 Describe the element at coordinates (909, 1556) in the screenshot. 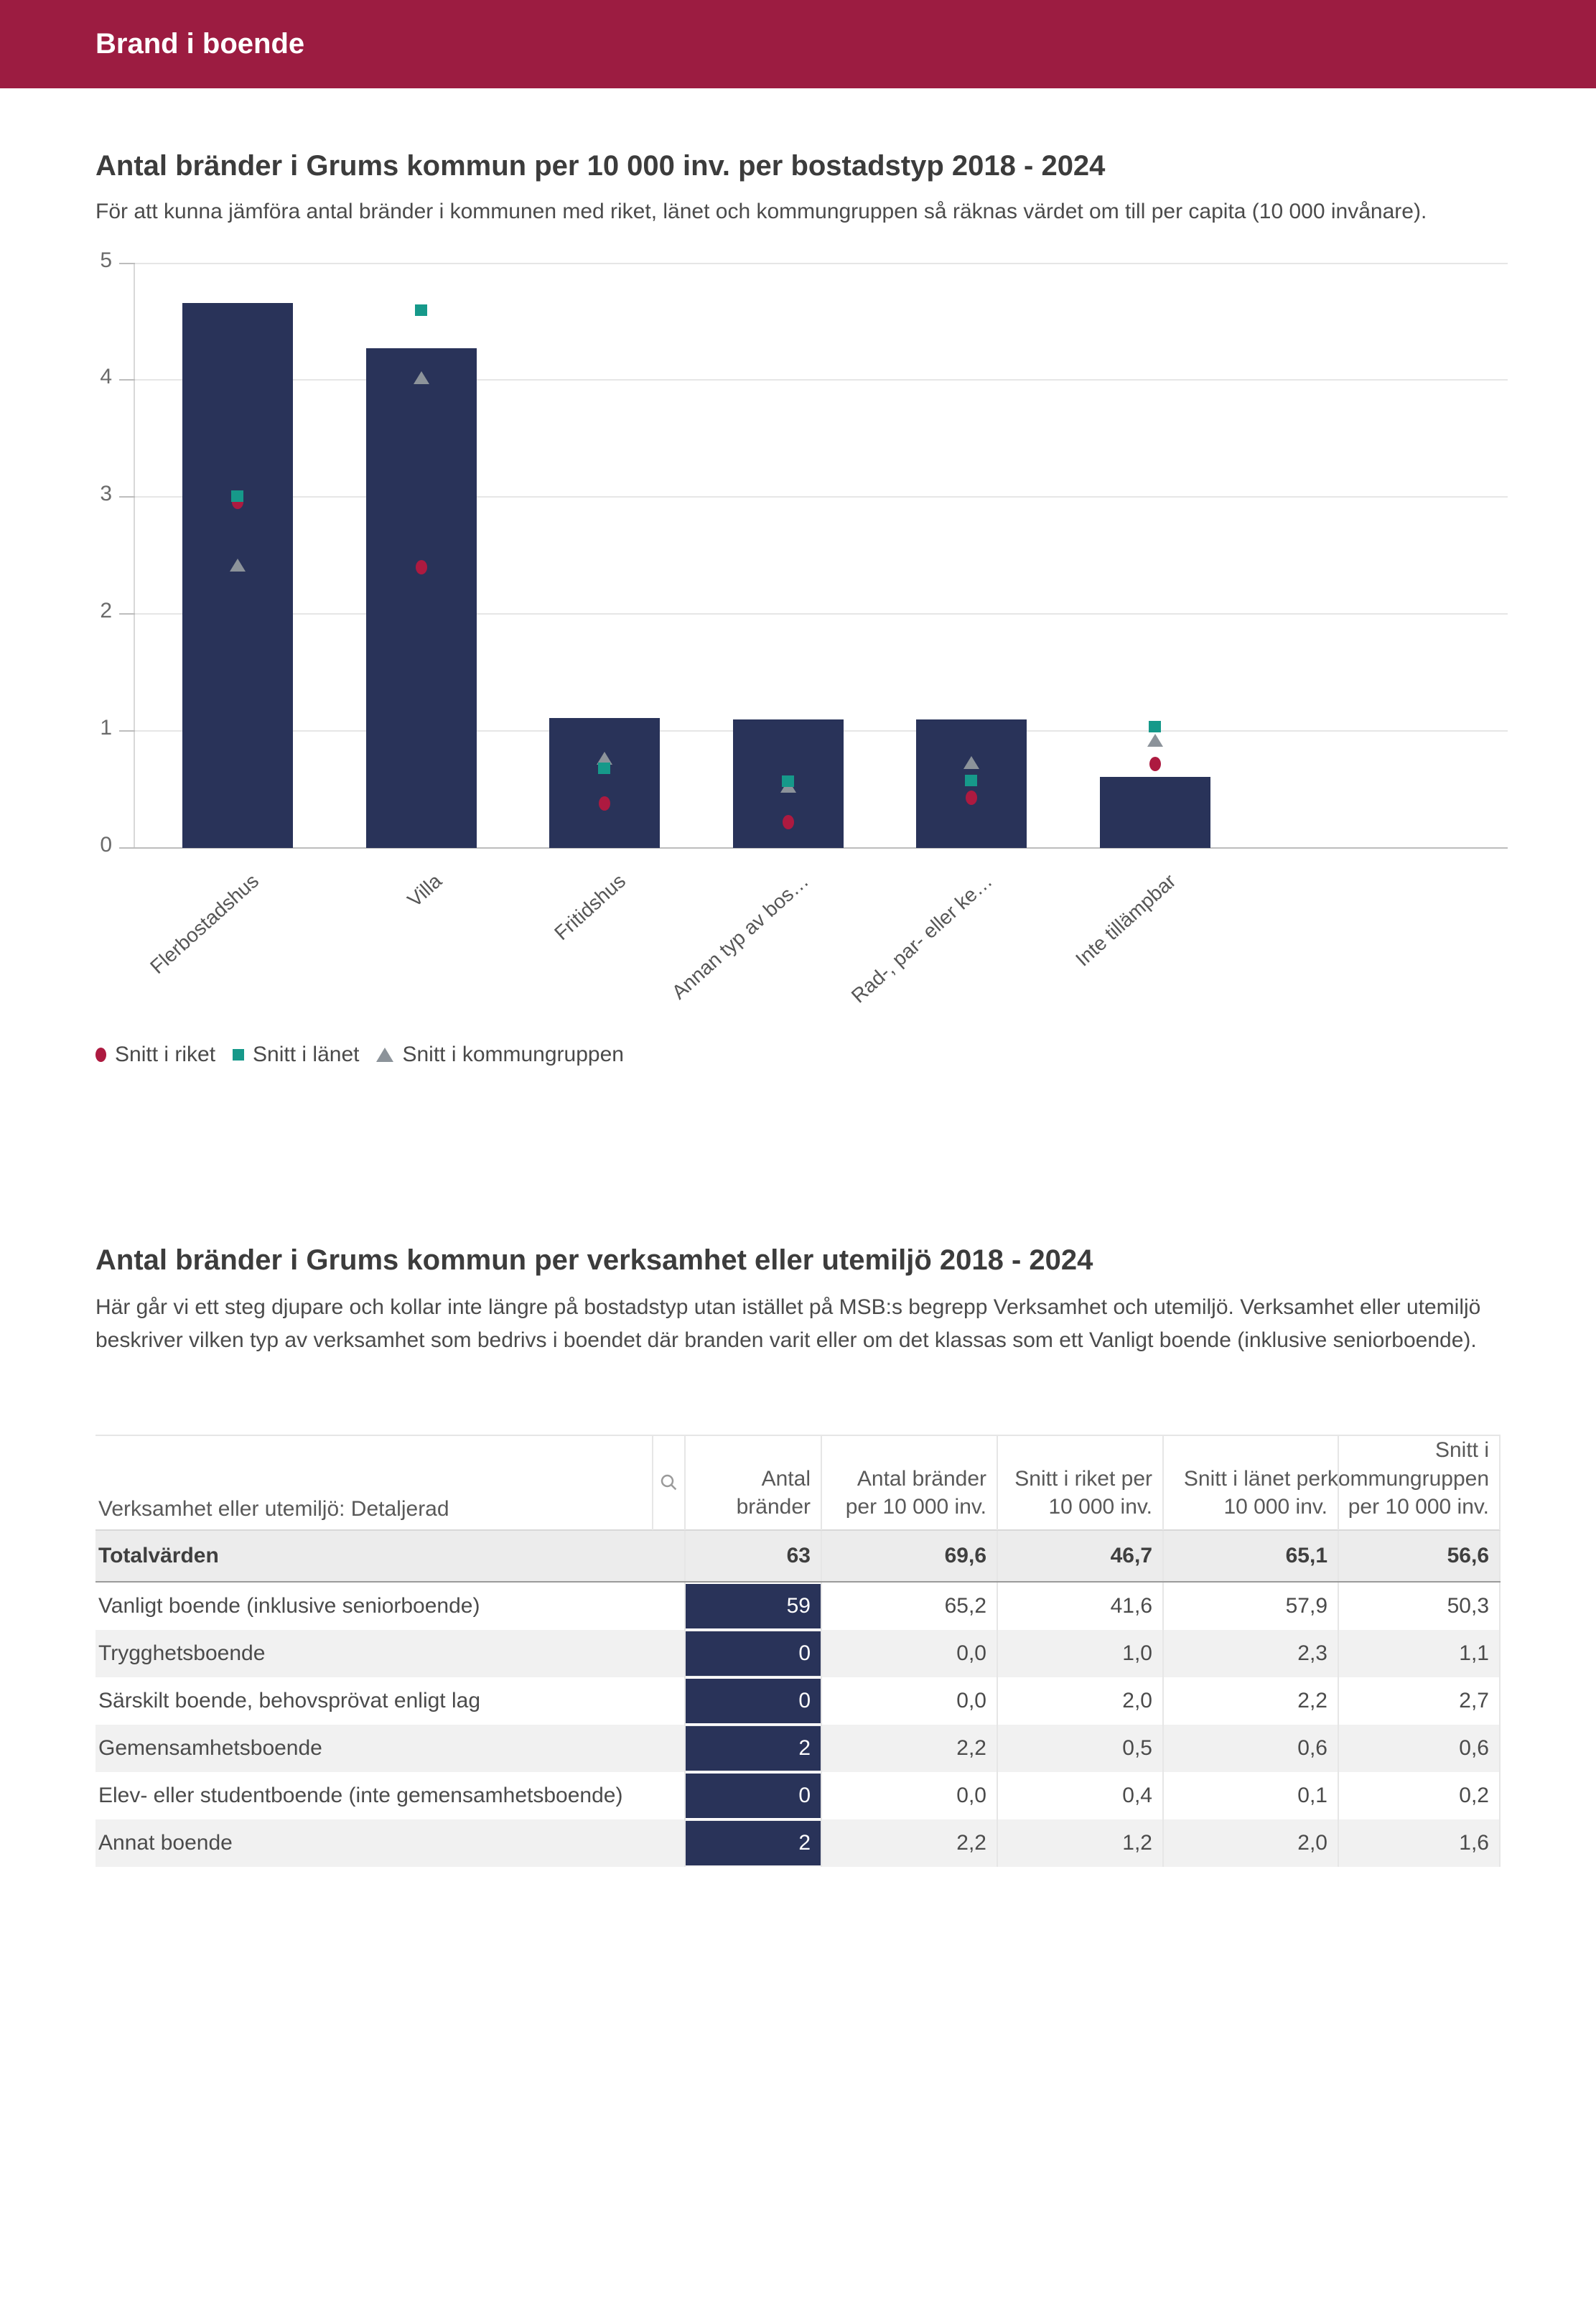

I see `cell: 69,6` at that location.